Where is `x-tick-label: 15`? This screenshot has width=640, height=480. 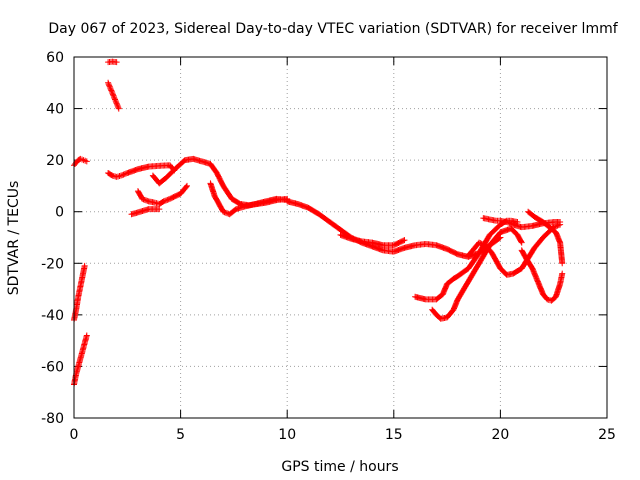 x-tick-label: 15 is located at coordinates (394, 435).